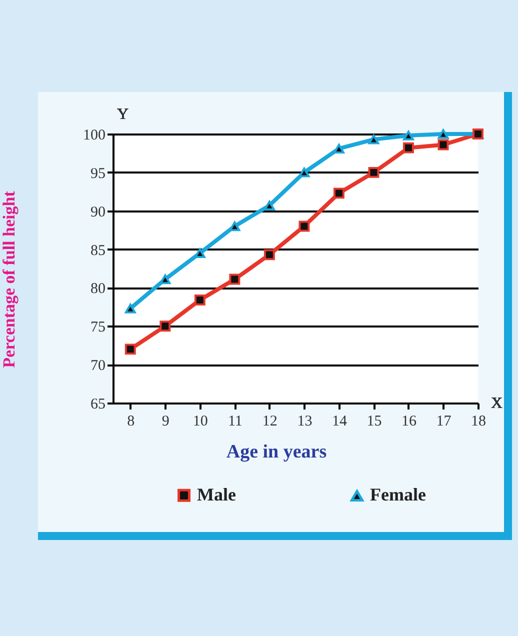 Image resolution: width=518 pixels, height=636 pixels. I want to click on y-tick-label: 100, so click(94, 136).